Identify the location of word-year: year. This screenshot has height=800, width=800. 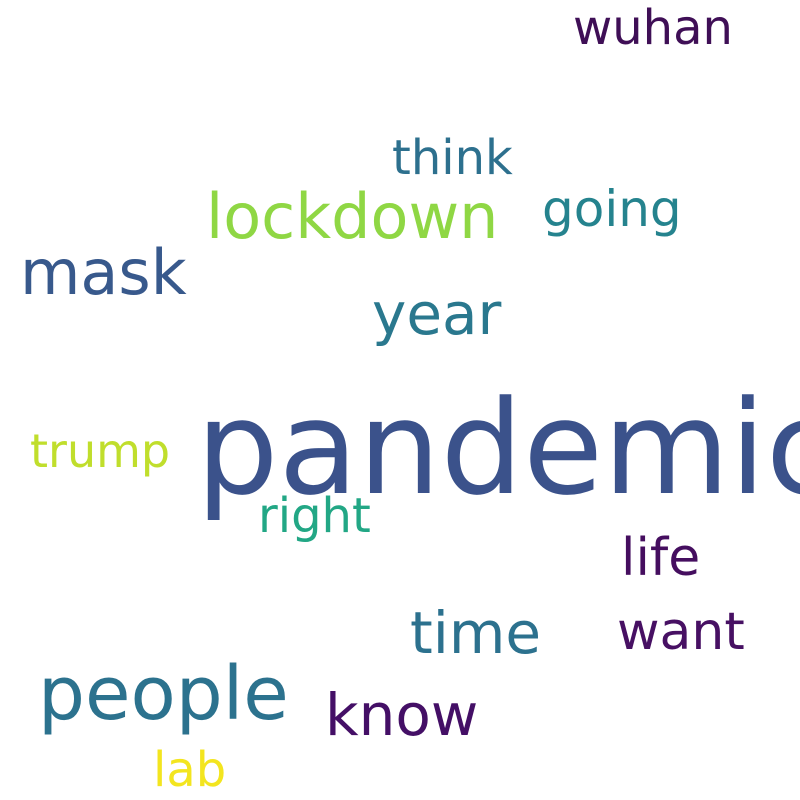
(437, 314).